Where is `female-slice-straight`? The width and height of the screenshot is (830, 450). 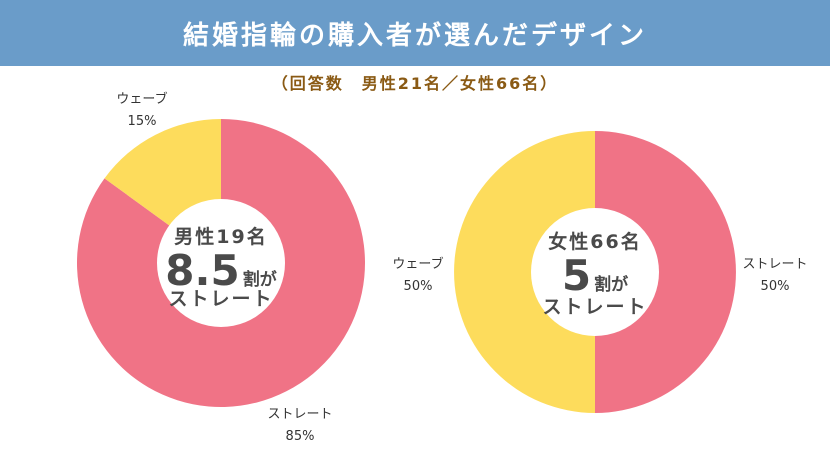 female-slice-straight is located at coordinates (665, 272).